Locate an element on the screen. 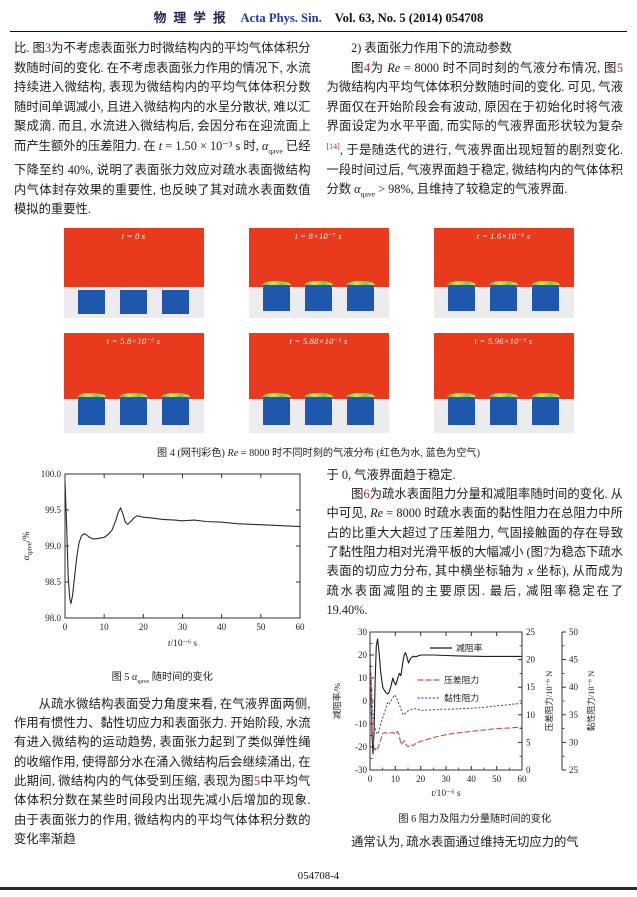 The image size is (637, 897). text-segment: = 1.50 × 10⁻³ s 时, is located at coordinates (212, 145).